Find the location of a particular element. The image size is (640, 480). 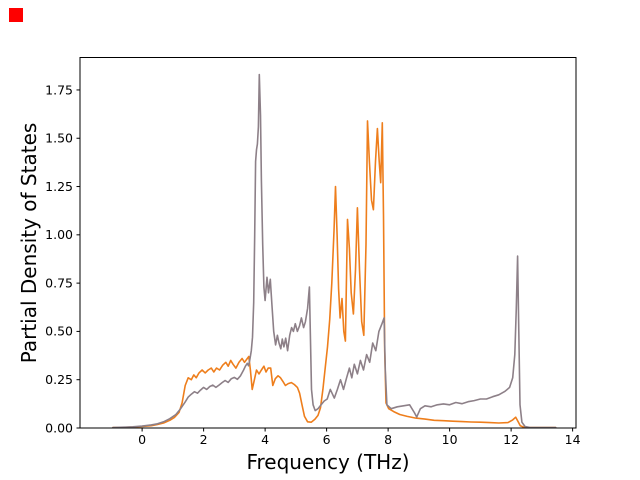

y-tick-label: 0.75 is located at coordinates (59, 282).